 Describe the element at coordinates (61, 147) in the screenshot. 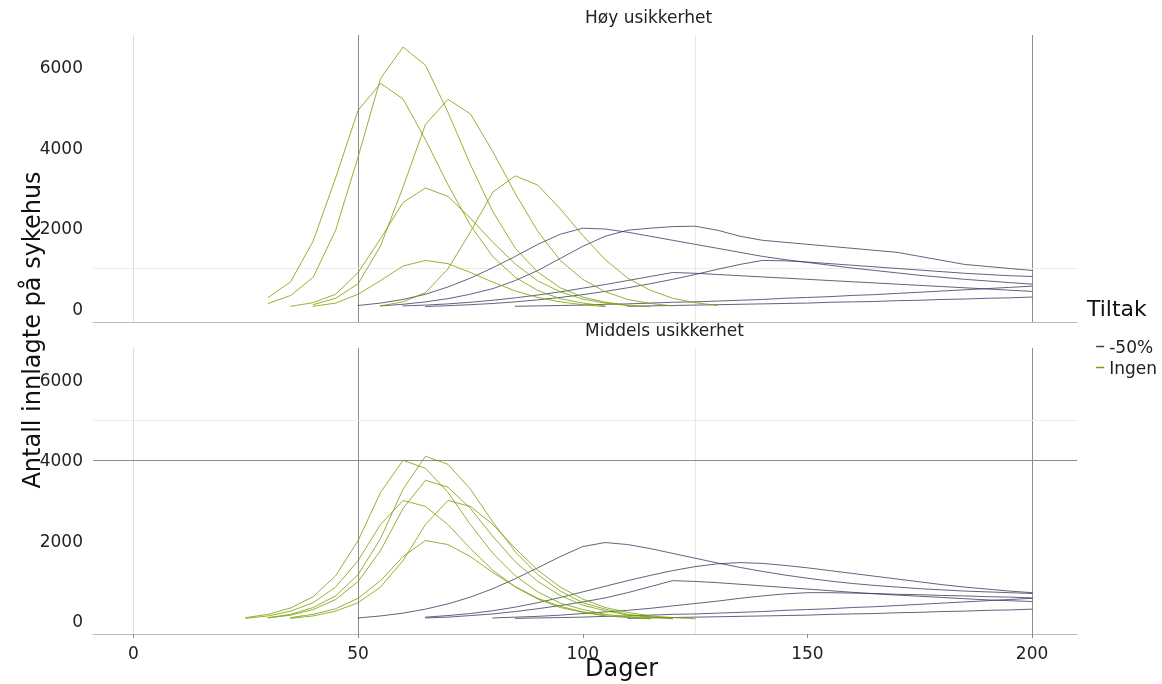

I see `y-tick-label: 4000` at that location.